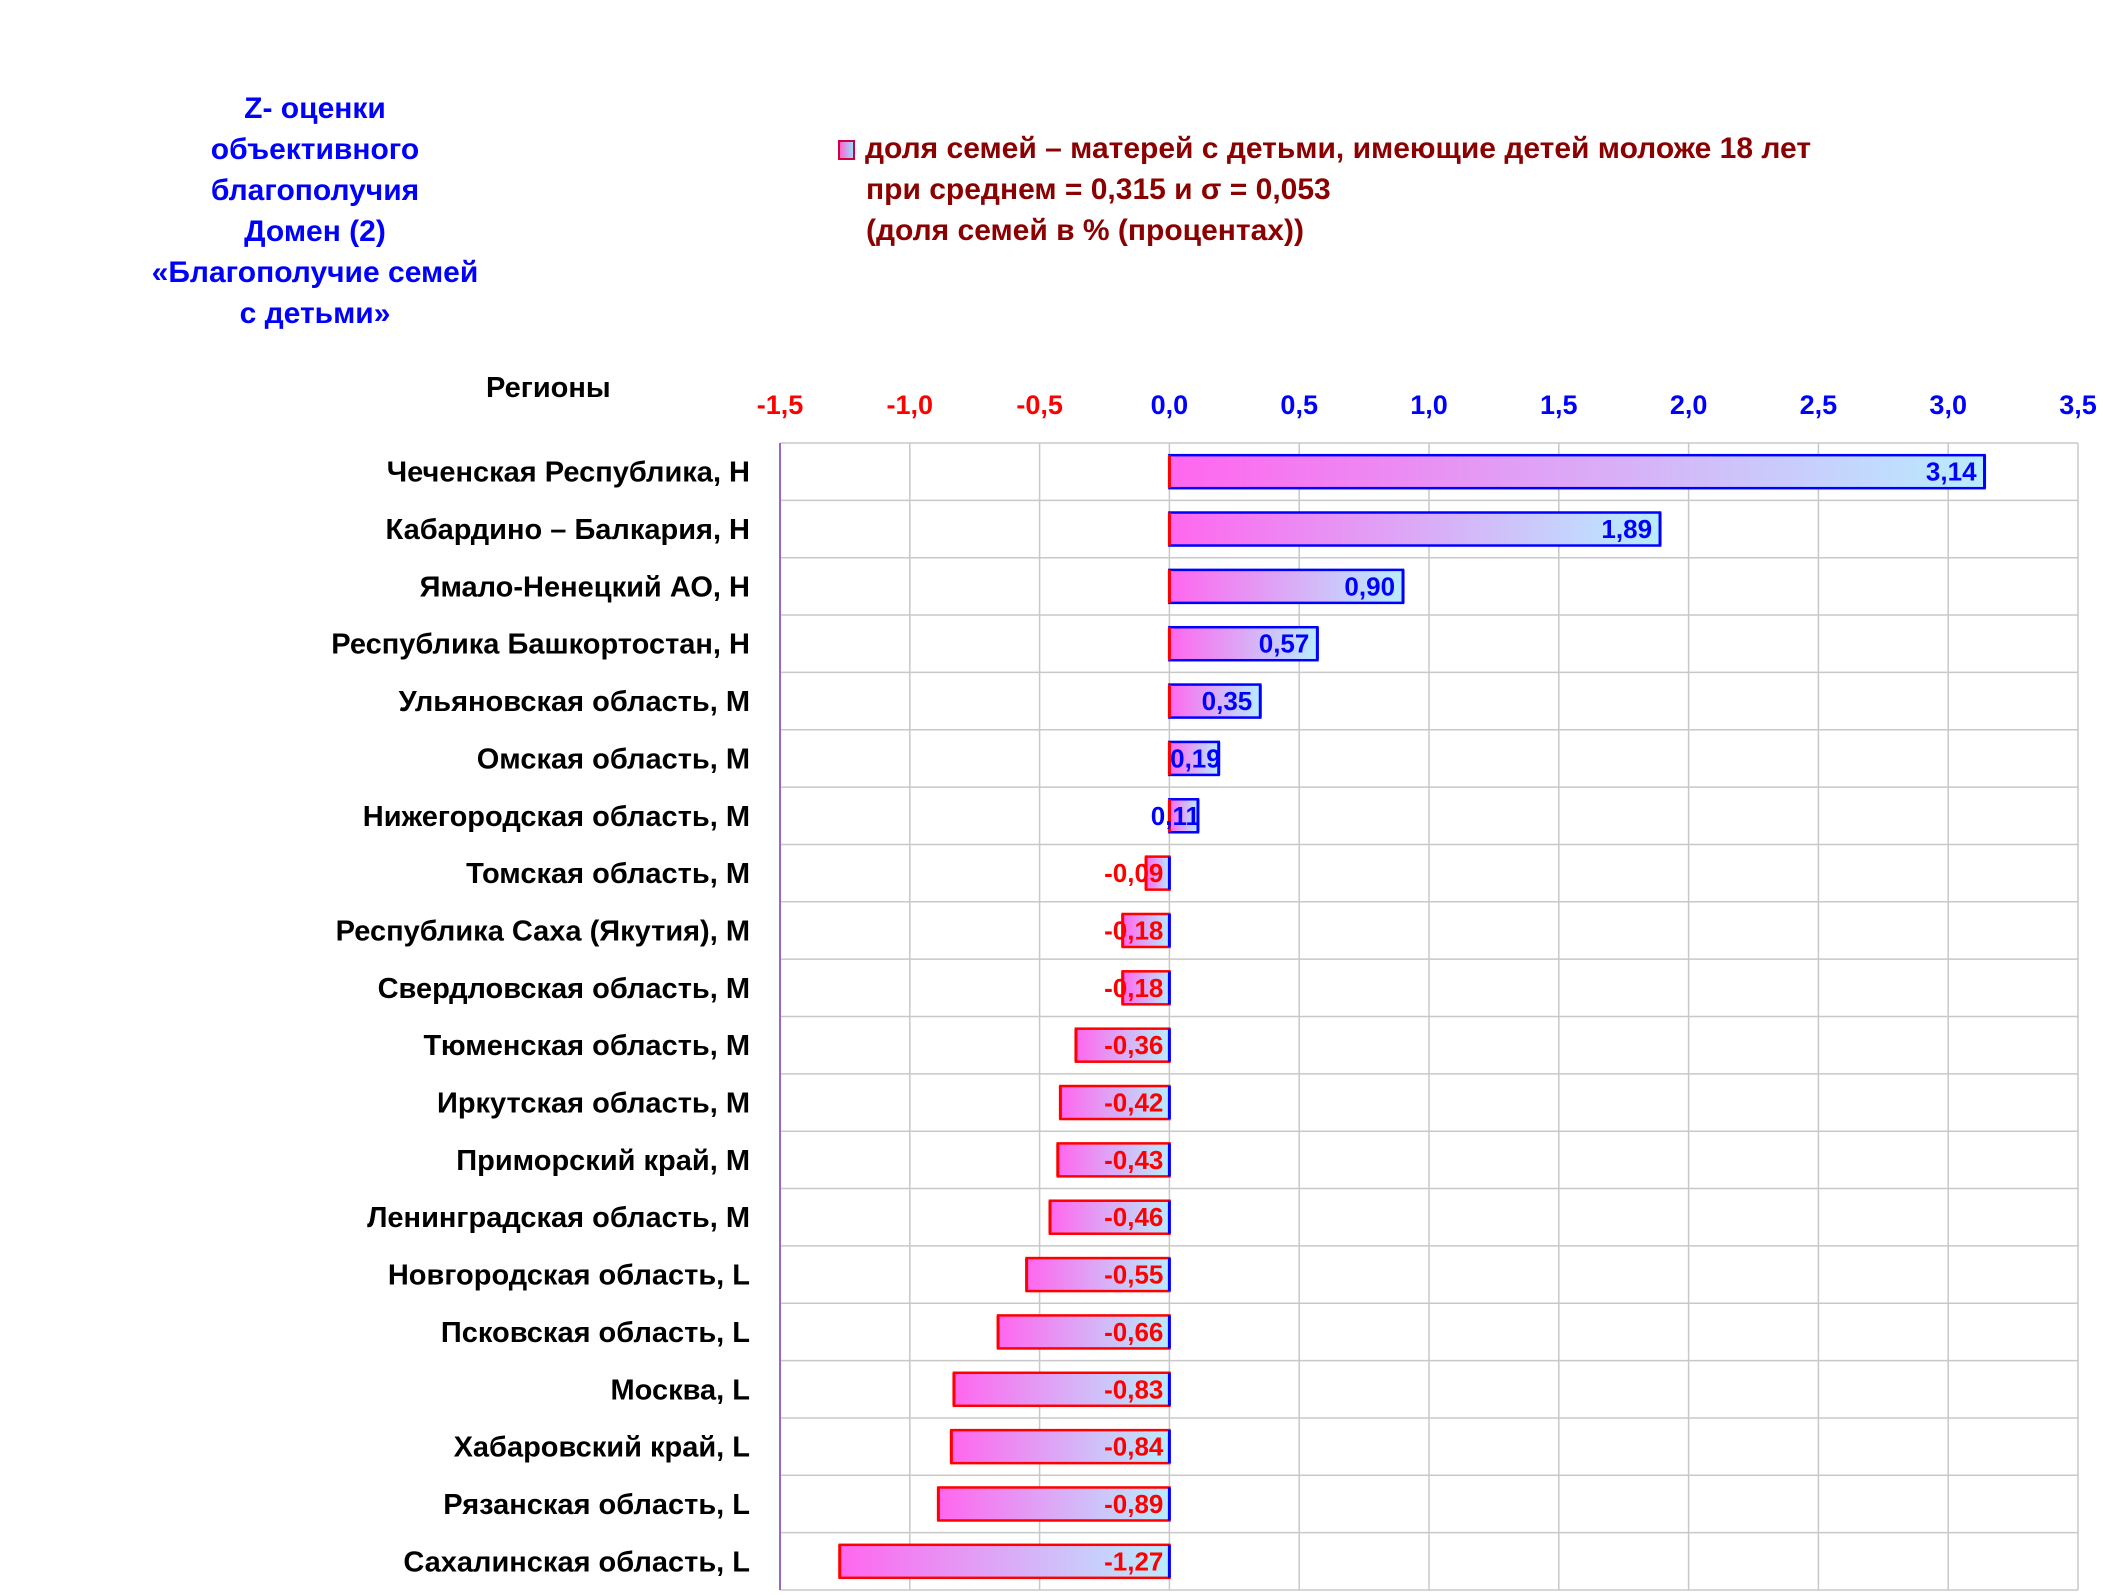 This screenshot has height=1595, width=2126. I want to click on value-label: -0,46, so click(1133, 1217).